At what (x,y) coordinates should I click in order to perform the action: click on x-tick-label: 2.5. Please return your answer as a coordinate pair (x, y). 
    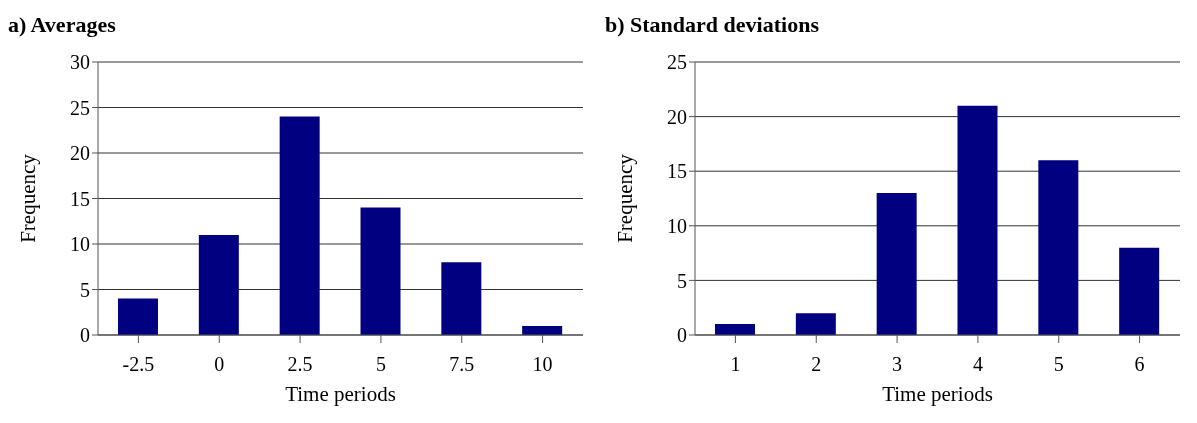
    Looking at the image, I should click on (300, 364).